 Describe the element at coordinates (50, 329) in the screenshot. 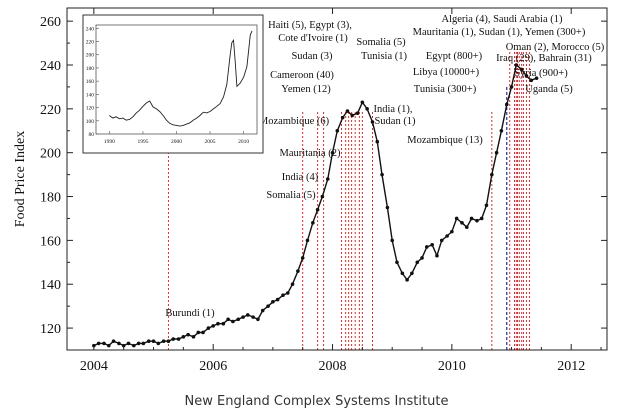

I see `y-tick-label: 120` at that location.